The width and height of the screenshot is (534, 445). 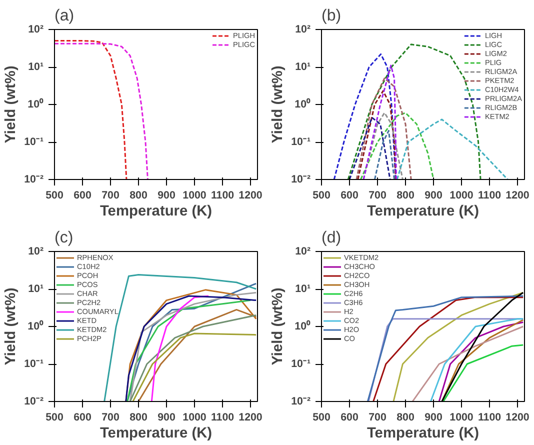 What do you see at coordinates (64, 16) in the screenshot?
I see `chart-title: (a)` at bounding box center [64, 16].